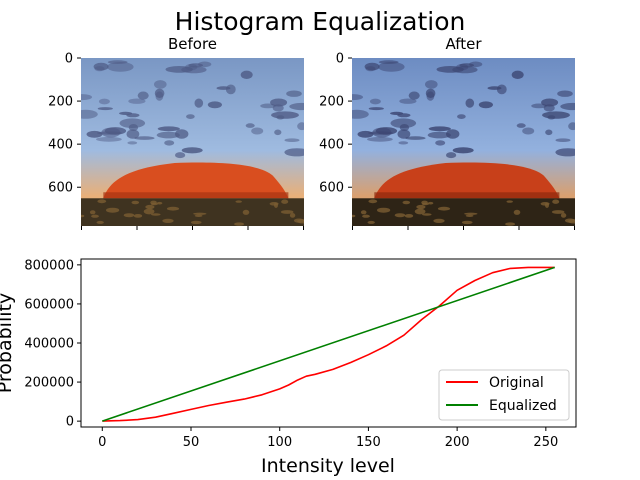 The height and width of the screenshot is (480, 640). What do you see at coordinates (69, 59) in the screenshot?
I see `before-ytick-label: 0` at bounding box center [69, 59].